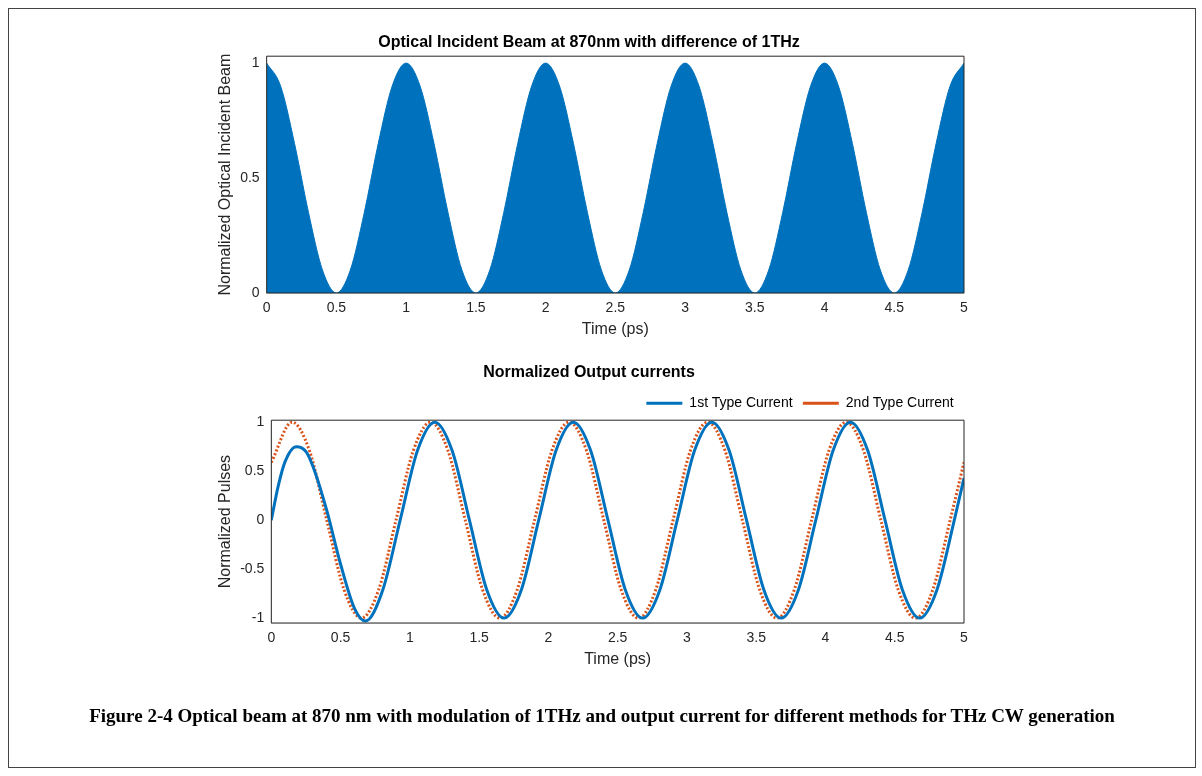  Describe the element at coordinates (225, 174) in the screenshot. I see `y-axis-title: Normalized Optical Incident Beam` at that location.